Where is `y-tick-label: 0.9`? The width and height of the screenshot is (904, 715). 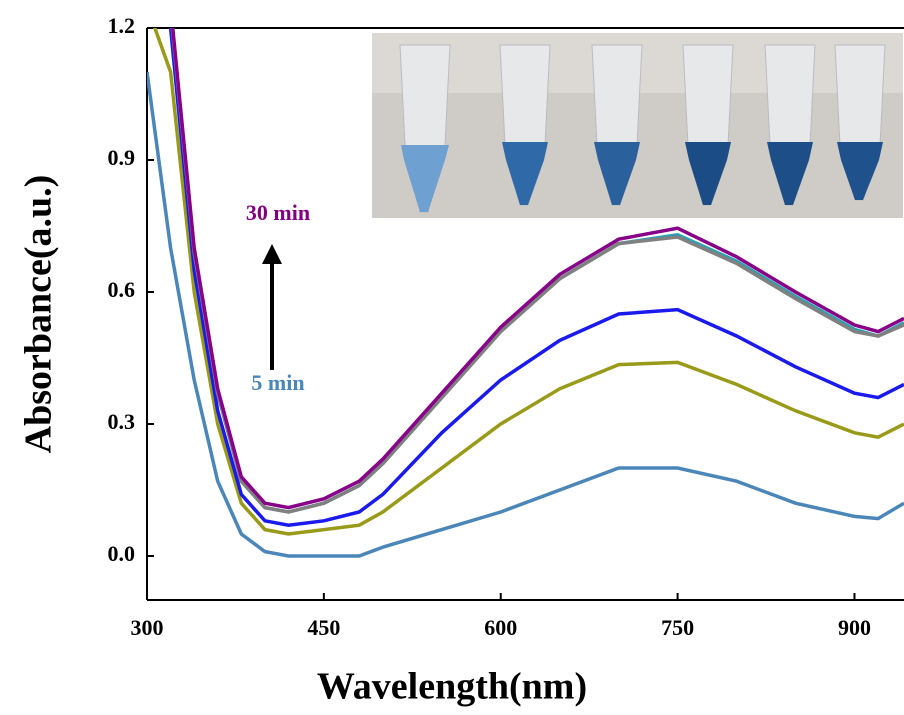 y-tick-label: 0.9 is located at coordinates (122, 157).